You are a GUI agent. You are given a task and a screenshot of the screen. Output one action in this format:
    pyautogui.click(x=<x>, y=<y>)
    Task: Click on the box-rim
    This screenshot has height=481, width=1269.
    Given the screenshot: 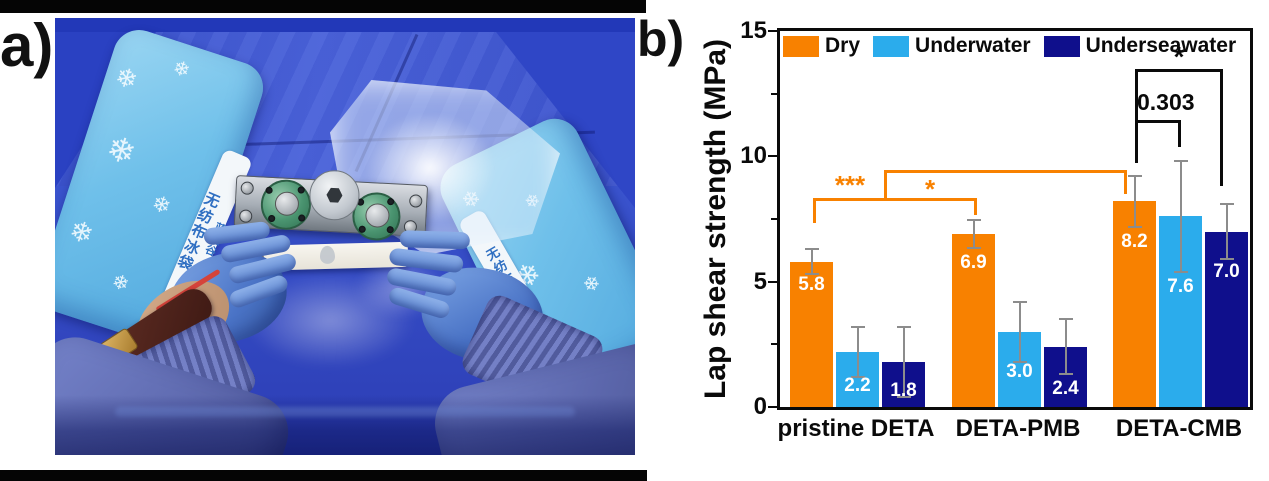 What is the action you would take?
    pyautogui.click(x=345, y=25)
    